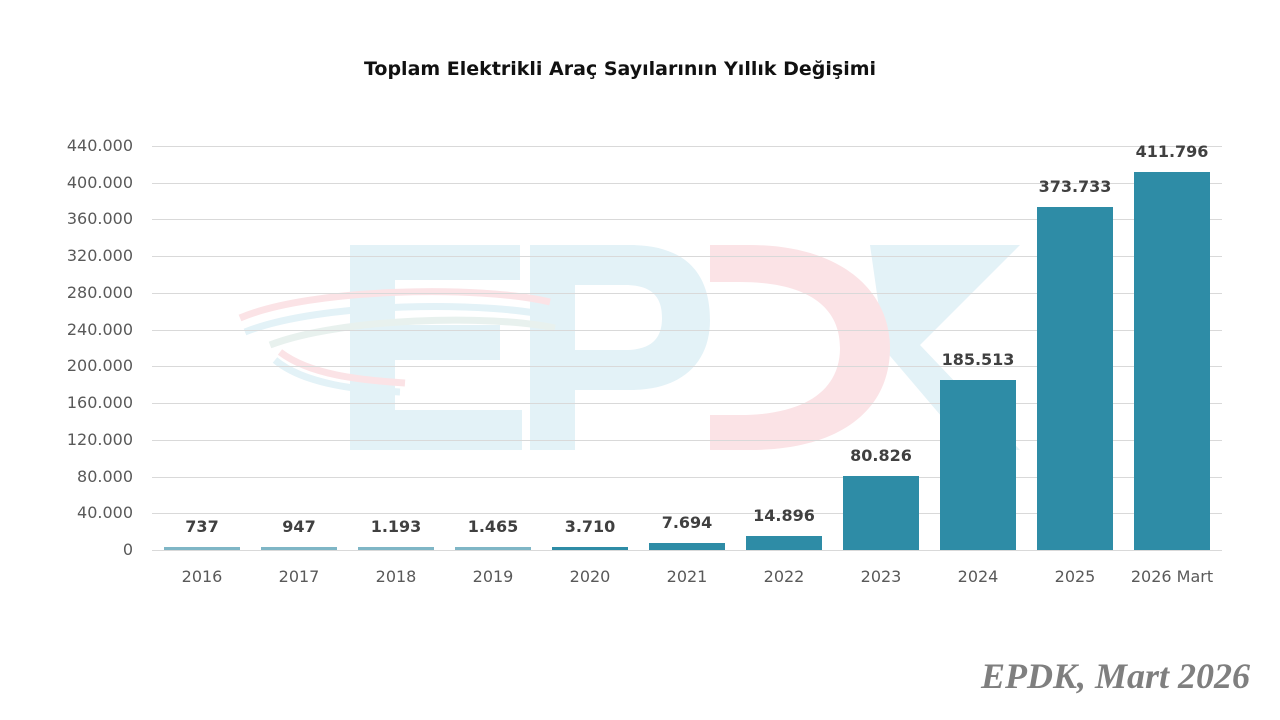  Describe the element at coordinates (99, 439) in the screenshot. I see `y-tick-label: 120.000` at that location.